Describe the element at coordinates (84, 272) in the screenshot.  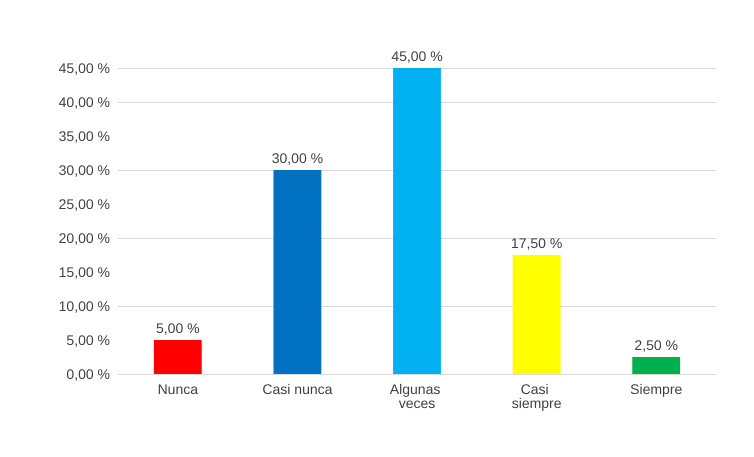
I see `y-tick-label: 15,00 %` at that location.